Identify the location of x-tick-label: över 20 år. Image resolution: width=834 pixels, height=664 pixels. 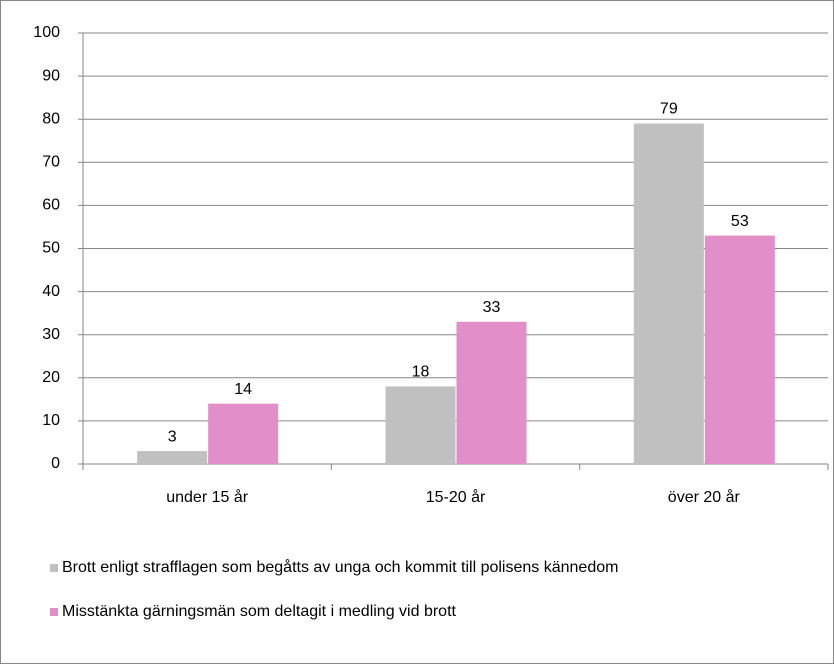
(704, 497).